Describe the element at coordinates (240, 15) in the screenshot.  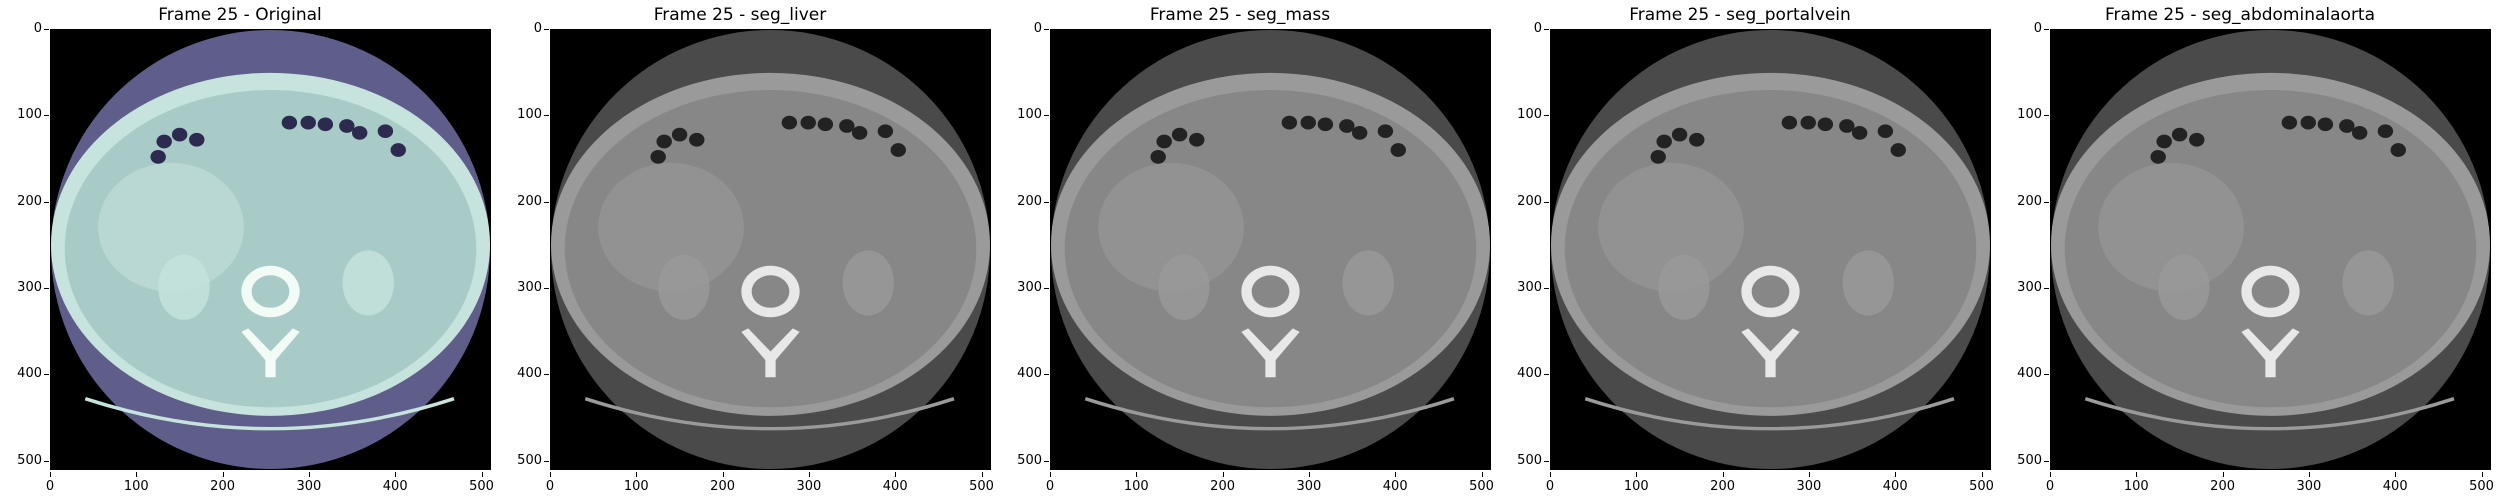
I see `panel-title: Frame 25 - Original` at that location.